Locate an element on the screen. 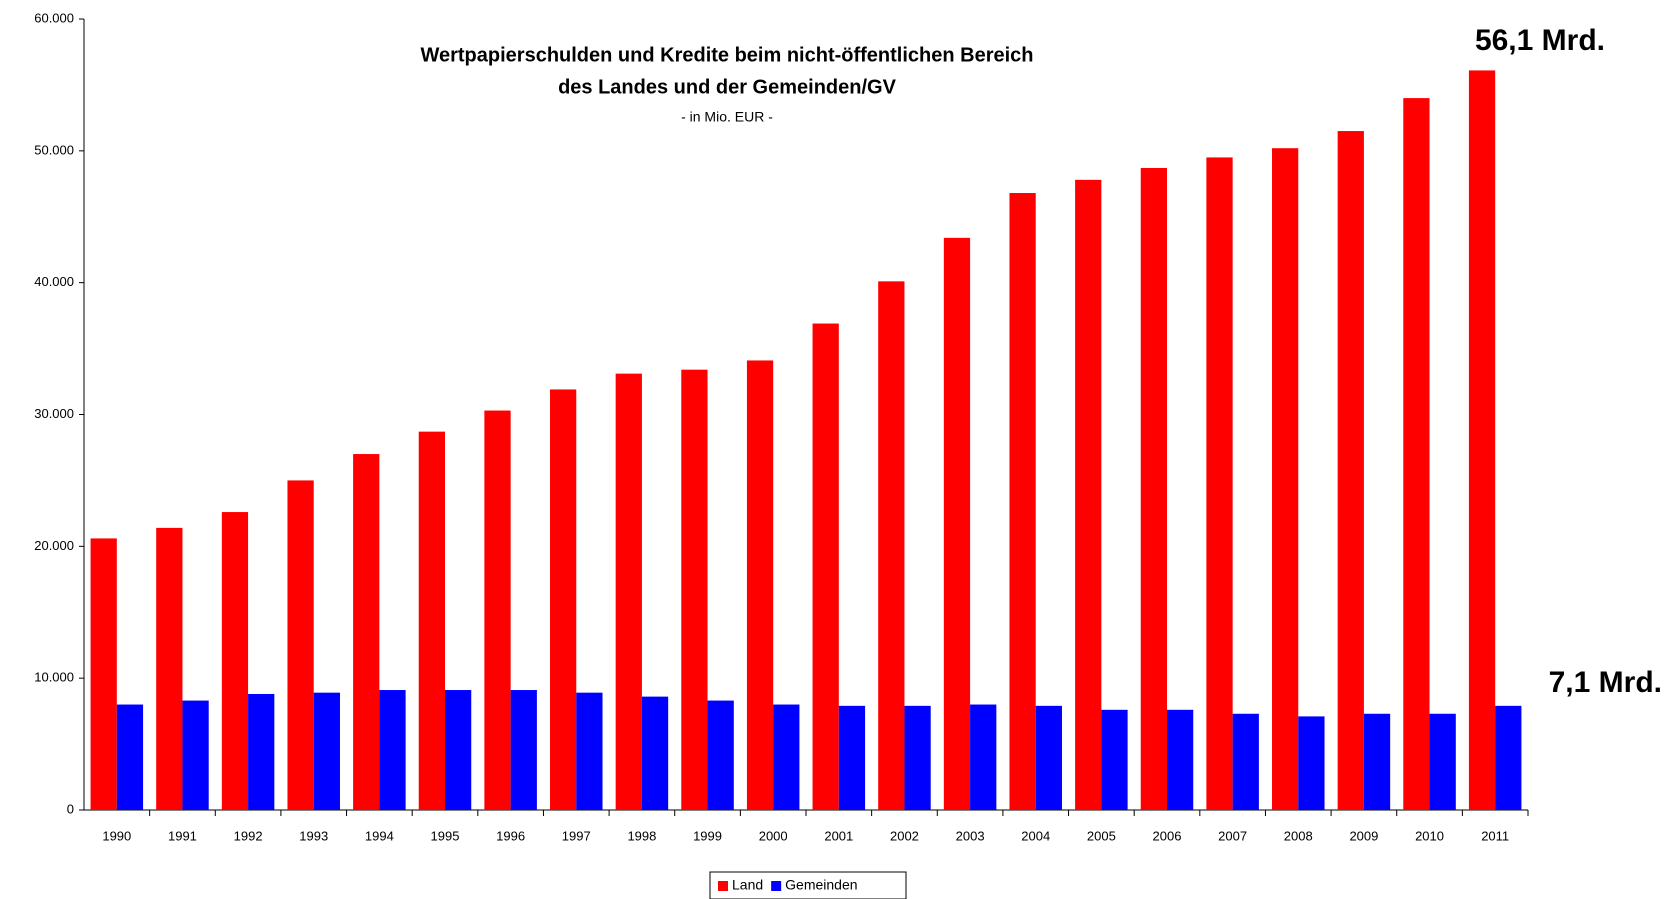 The height and width of the screenshot is (899, 1669). x-tick-label: 1994 is located at coordinates (379, 835).